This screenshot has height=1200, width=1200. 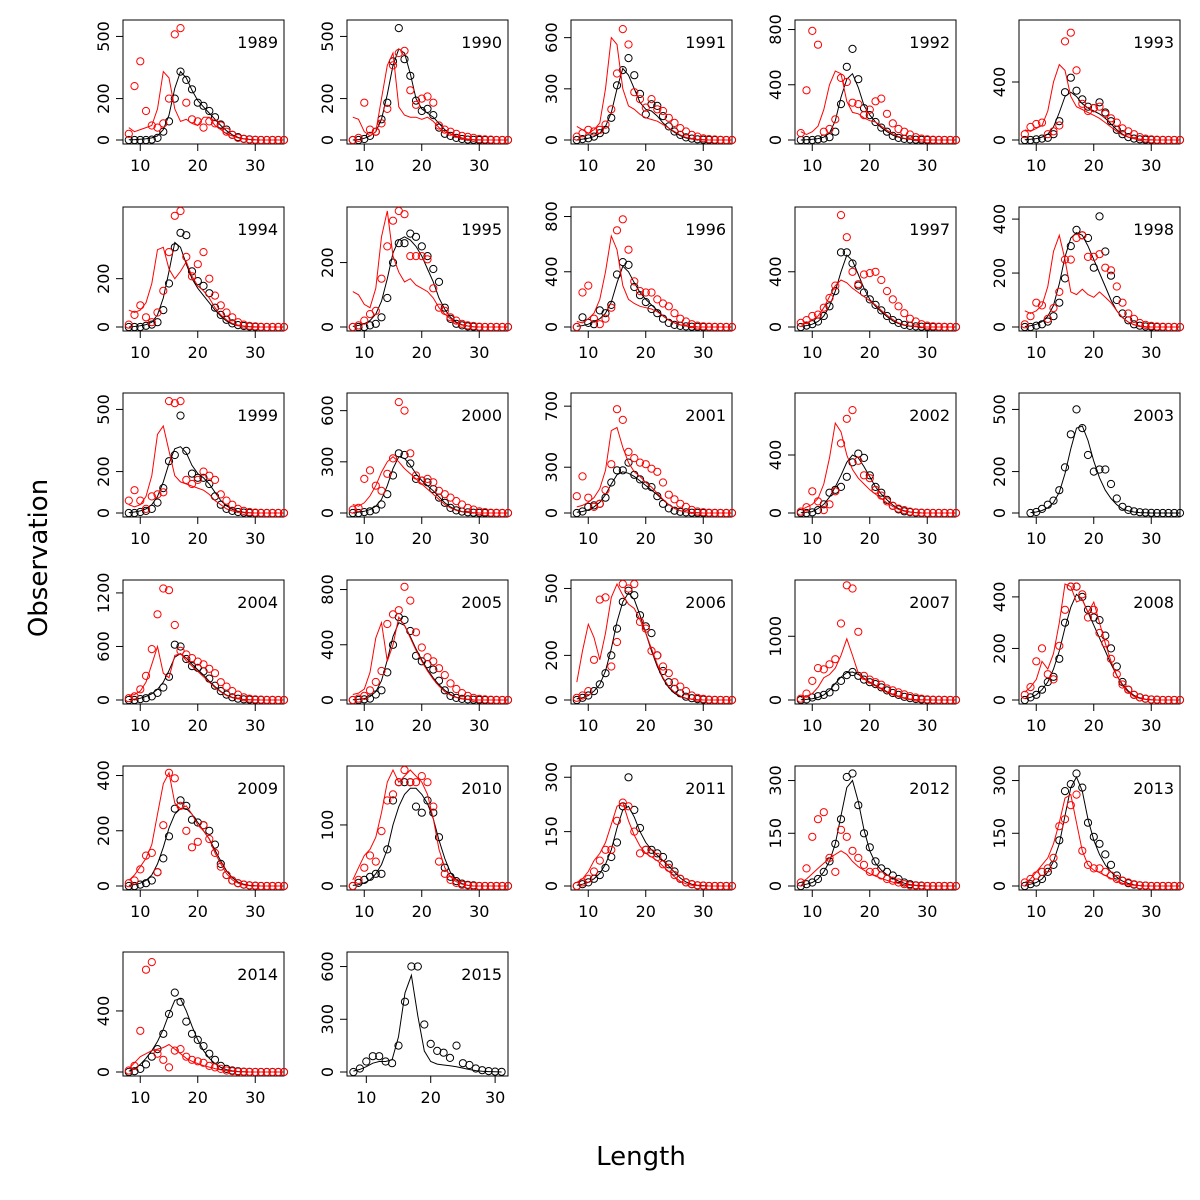 I want to click on panel-year-label: 2013, so click(x=1153, y=788).